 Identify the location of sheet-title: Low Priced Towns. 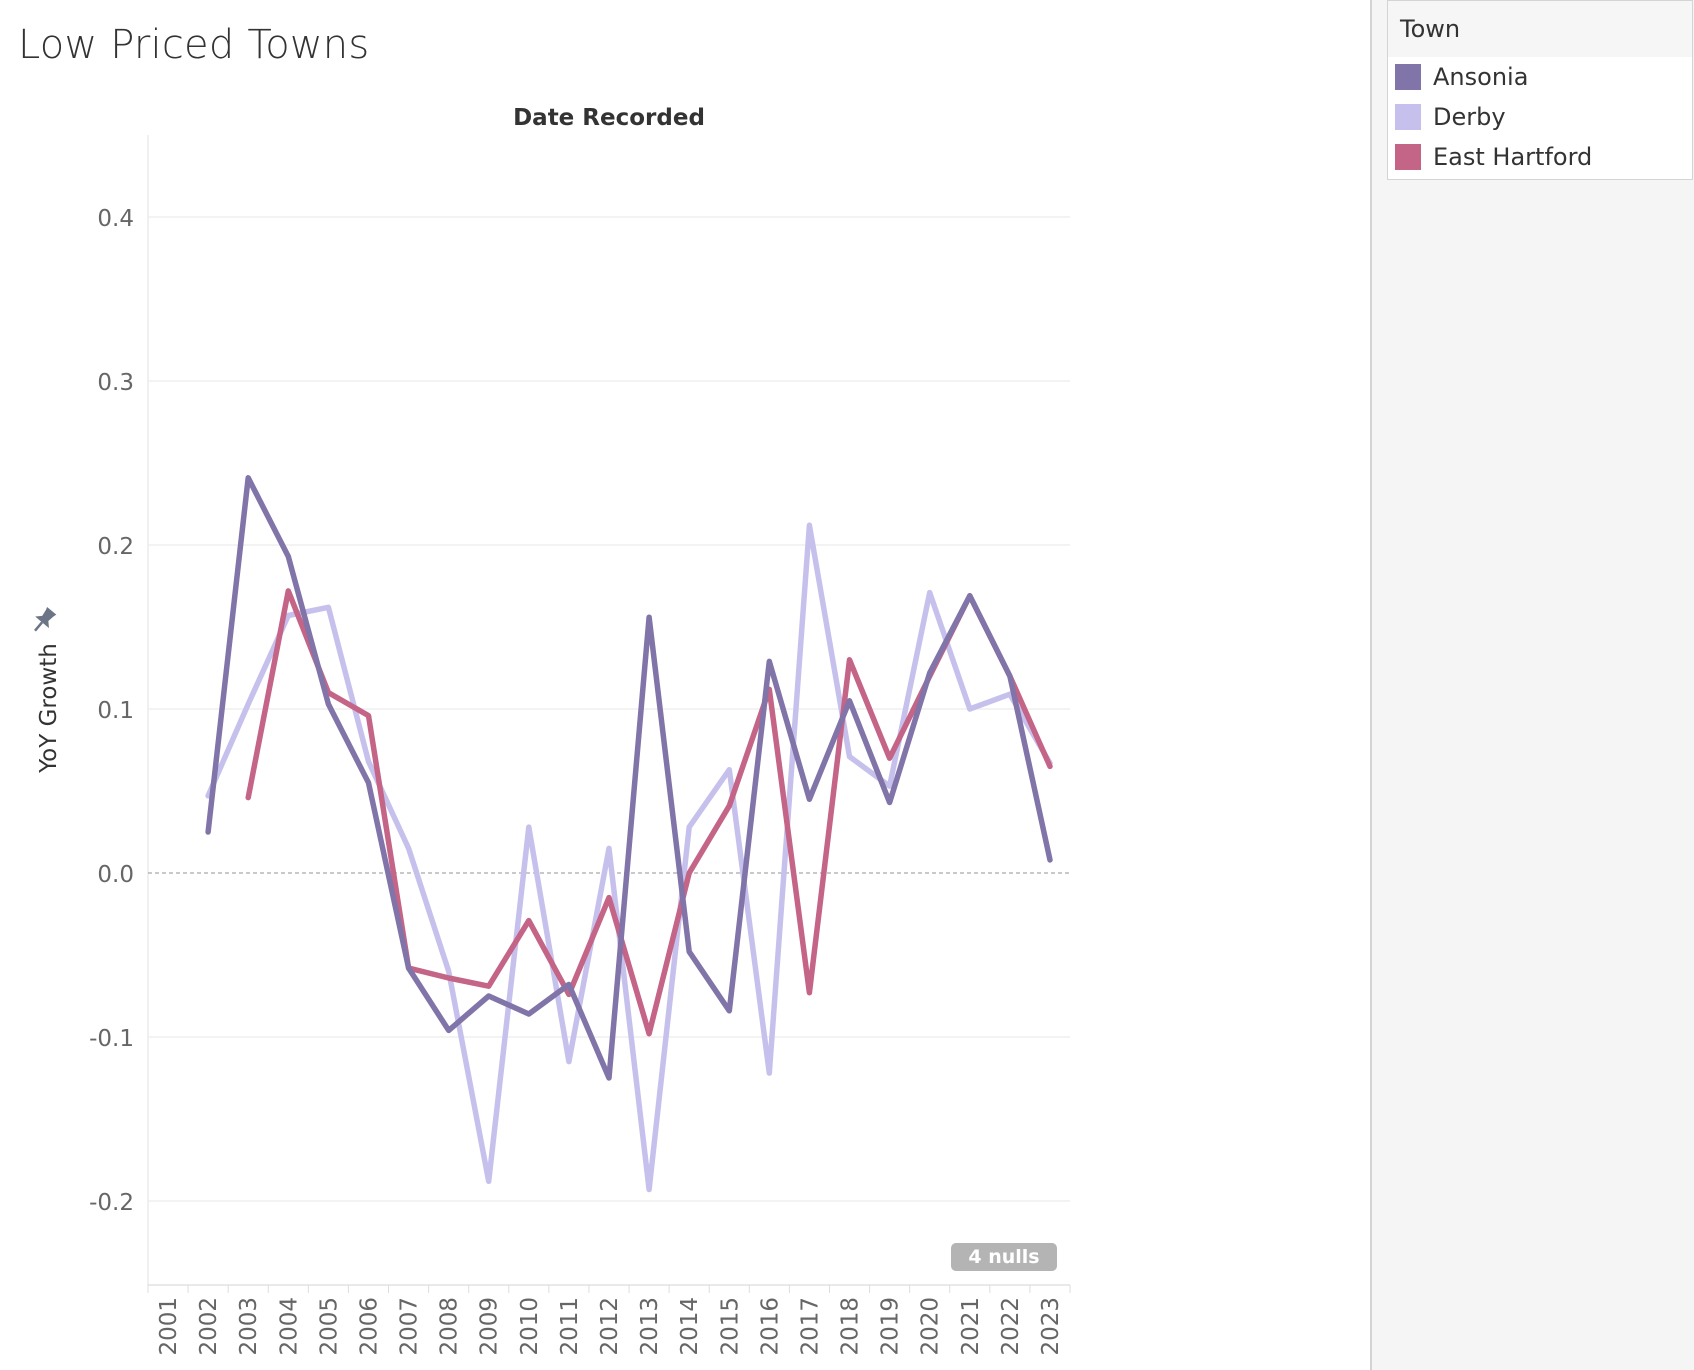
(194, 45).